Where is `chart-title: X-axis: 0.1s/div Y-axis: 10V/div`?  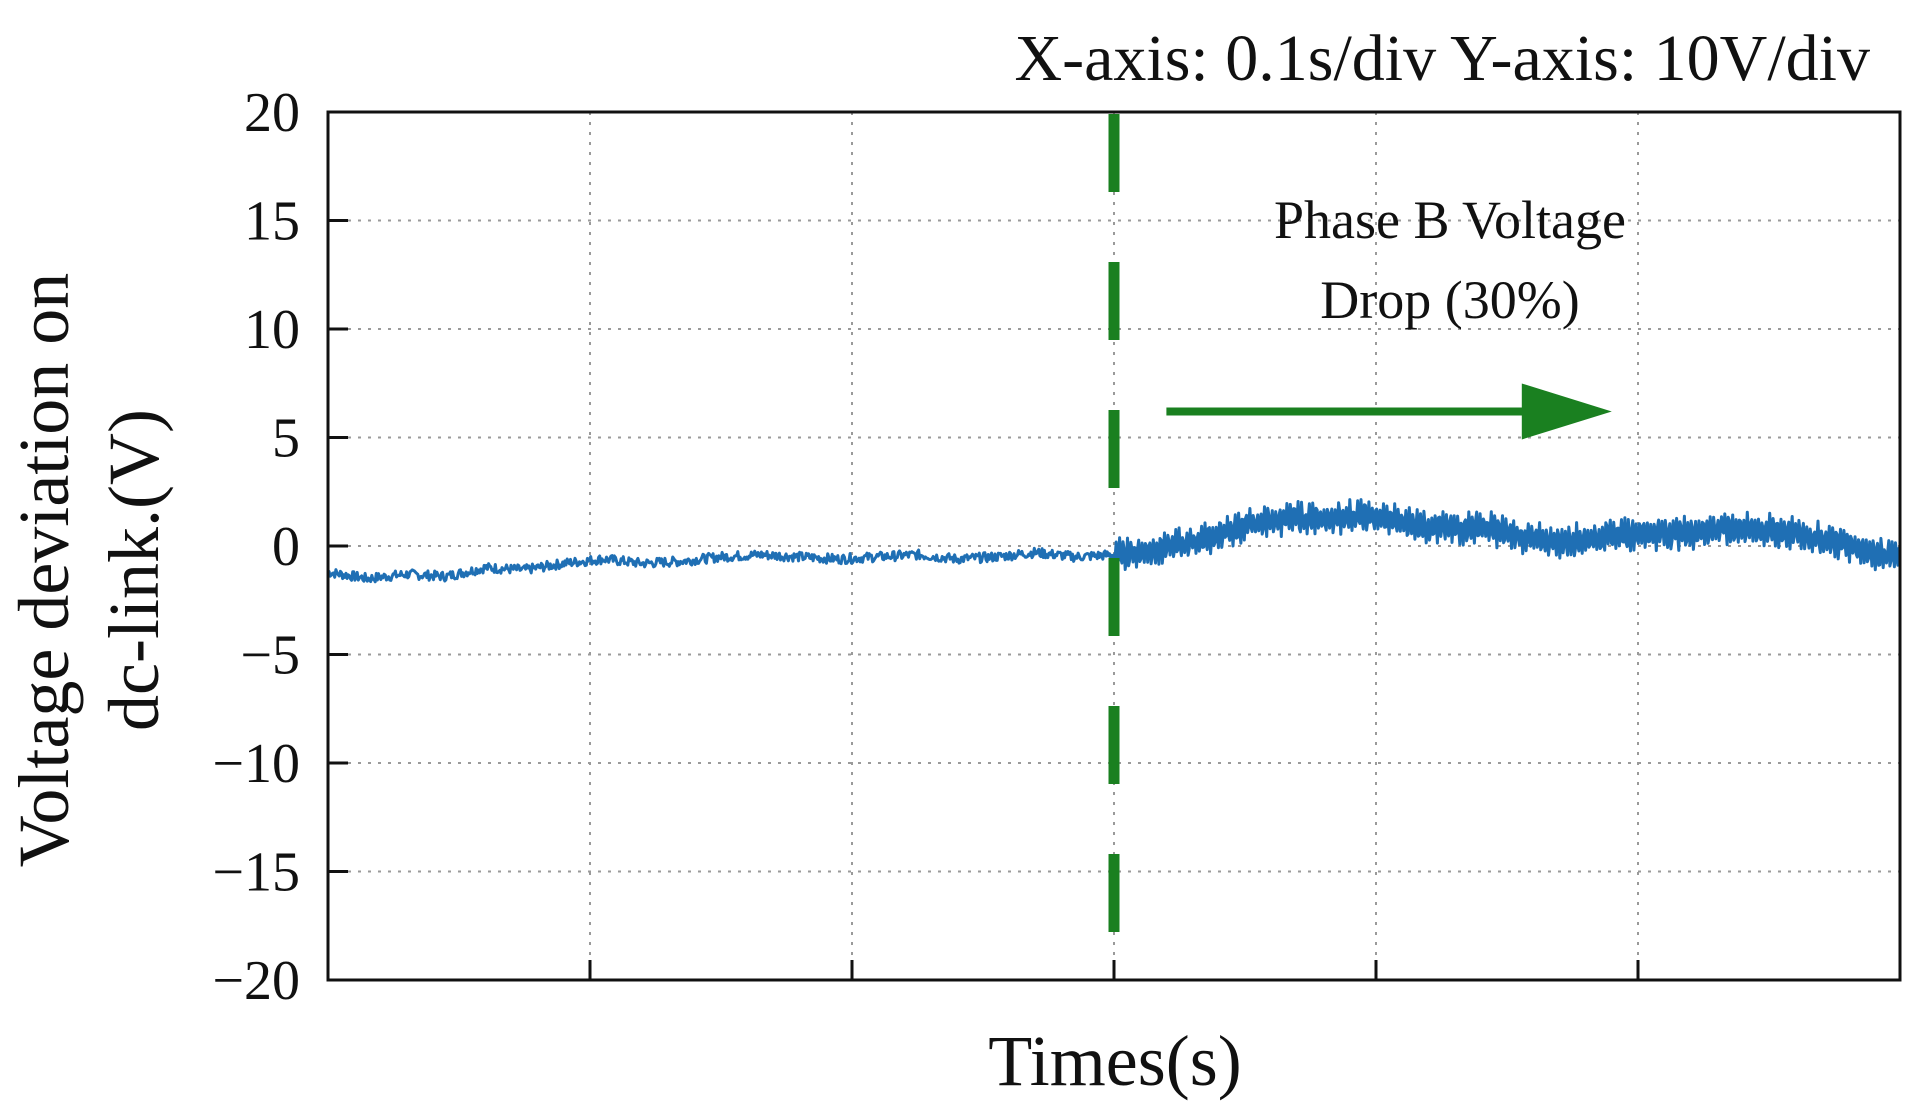 chart-title: X-axis: 0.1s/div Y-axis: 10V/div is located at coordinates (1442, 58).